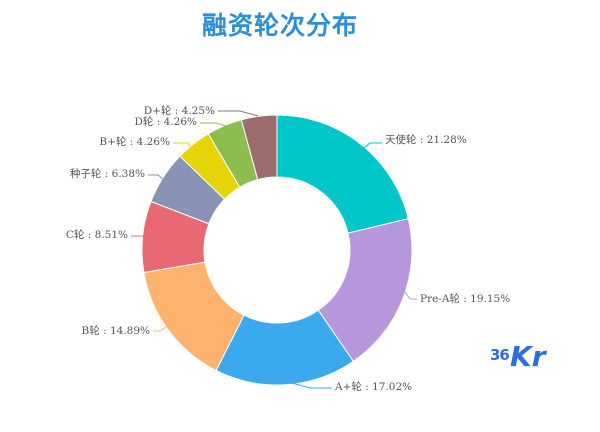 The width and height of the screenshot is (600, 432). I want to click on slice-label: 天使轮 : 21.28%, so click(426, 139).